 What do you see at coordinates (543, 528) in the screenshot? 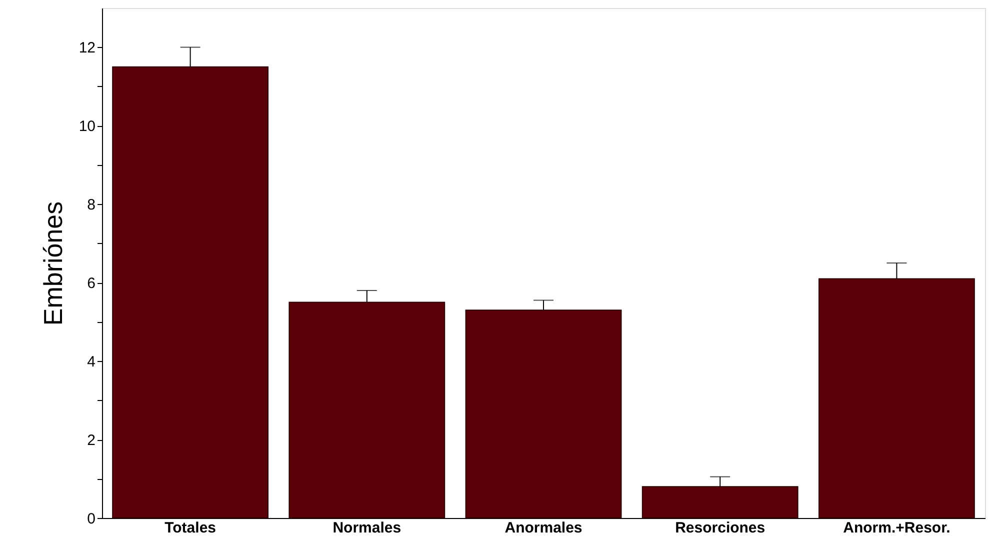
I see `x-tick-label: Anormales` at bounding box center [543, 528].